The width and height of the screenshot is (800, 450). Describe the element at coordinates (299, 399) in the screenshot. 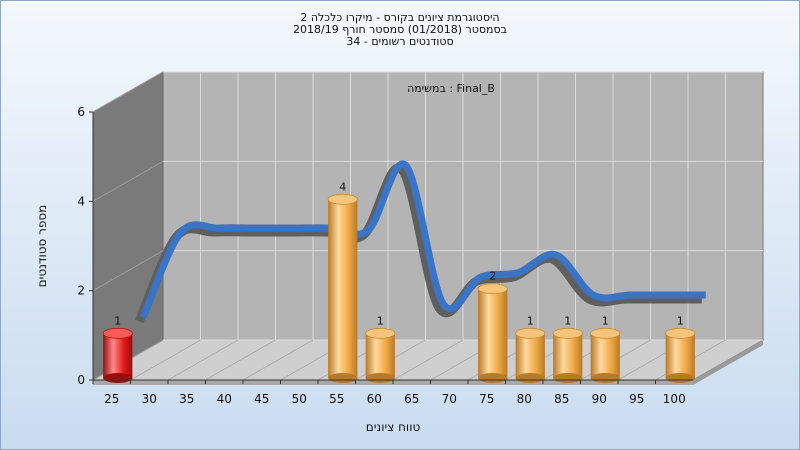

I see `x-tick-label: 50` at that location.